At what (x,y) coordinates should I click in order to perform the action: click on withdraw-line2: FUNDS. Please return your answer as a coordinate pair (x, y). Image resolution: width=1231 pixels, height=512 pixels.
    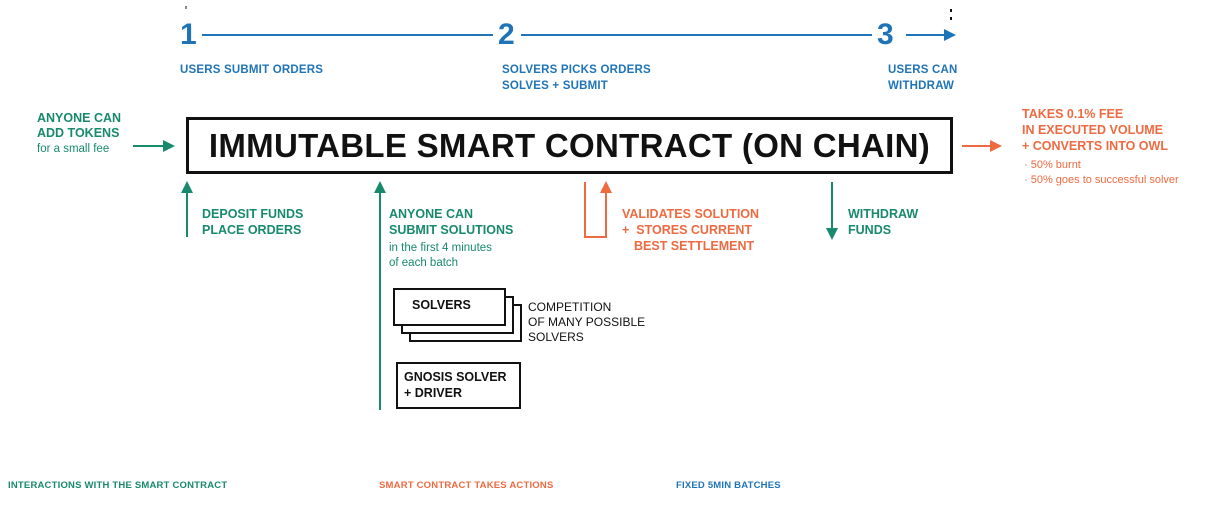
    Looking at the image, I should click on (870, 230).